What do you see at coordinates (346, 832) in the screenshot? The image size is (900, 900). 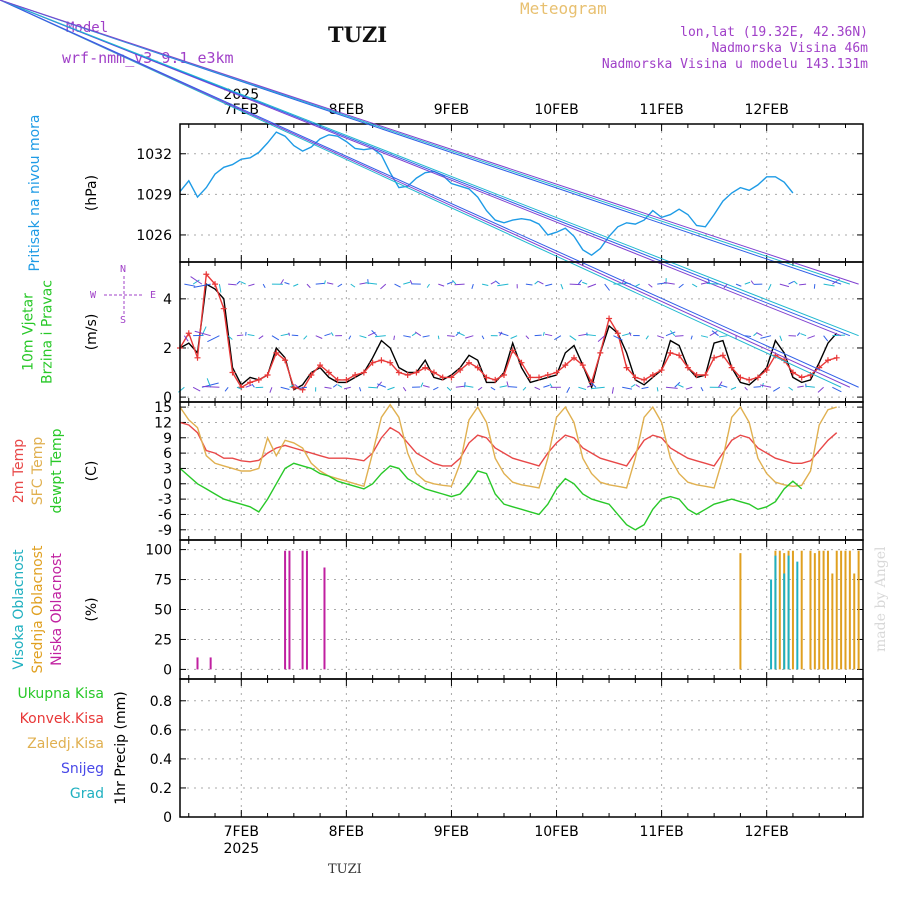 I see `bottom-day-label: 8FEB` at bounding box center [346, 832].